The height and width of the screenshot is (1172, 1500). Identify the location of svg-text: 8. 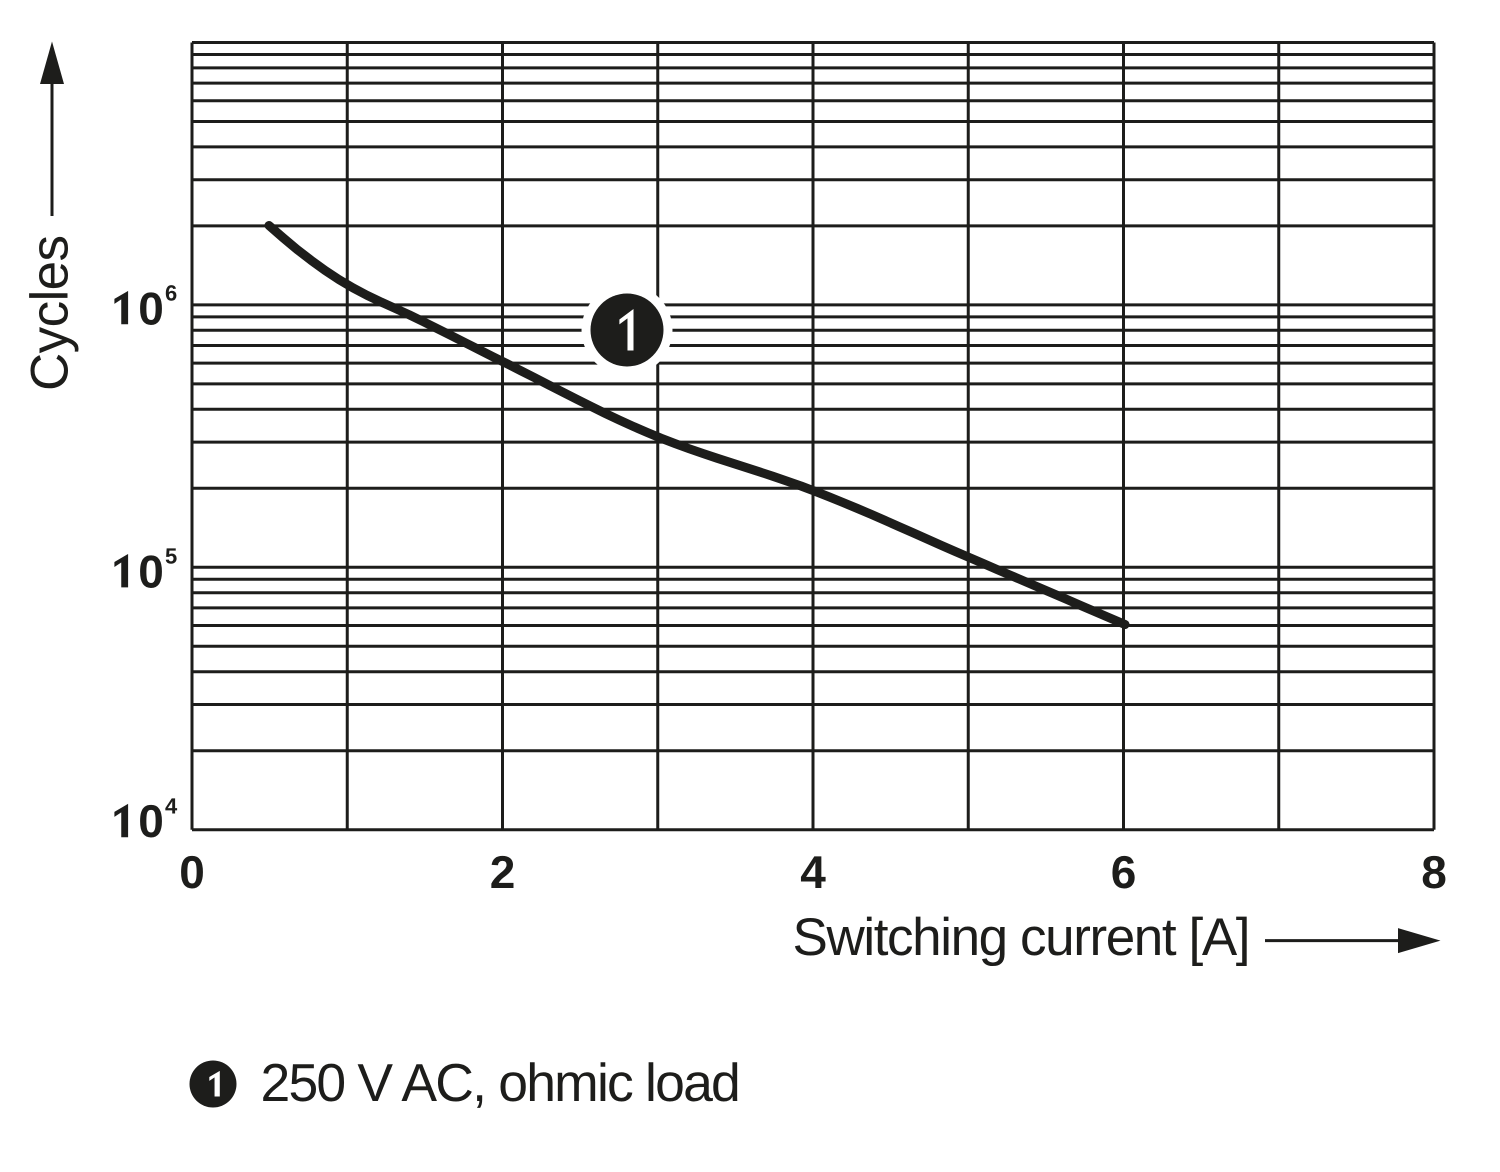
(1434, 872).